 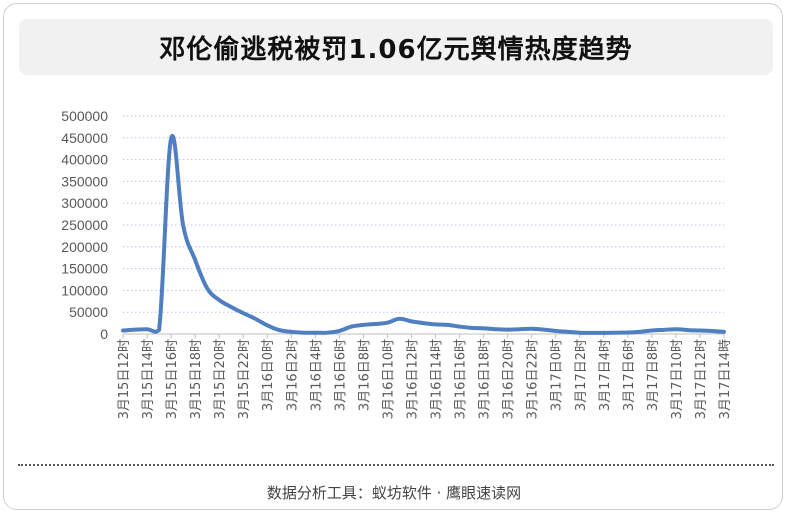 I want to click on x-tick-label: 3月15日12时, so click(x=124, y=379).